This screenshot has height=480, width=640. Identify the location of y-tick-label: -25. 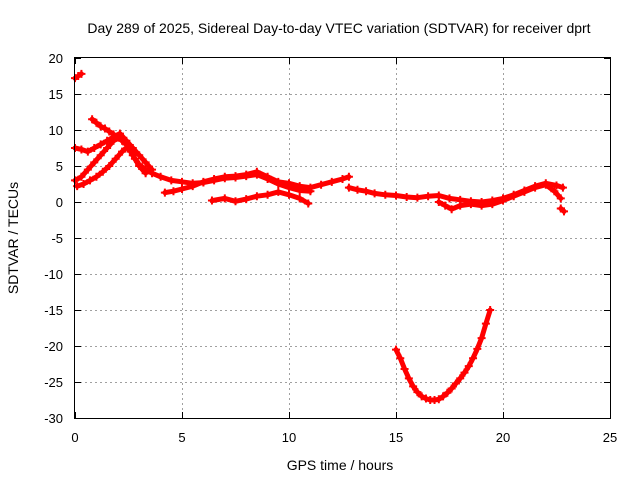
(53, 382).